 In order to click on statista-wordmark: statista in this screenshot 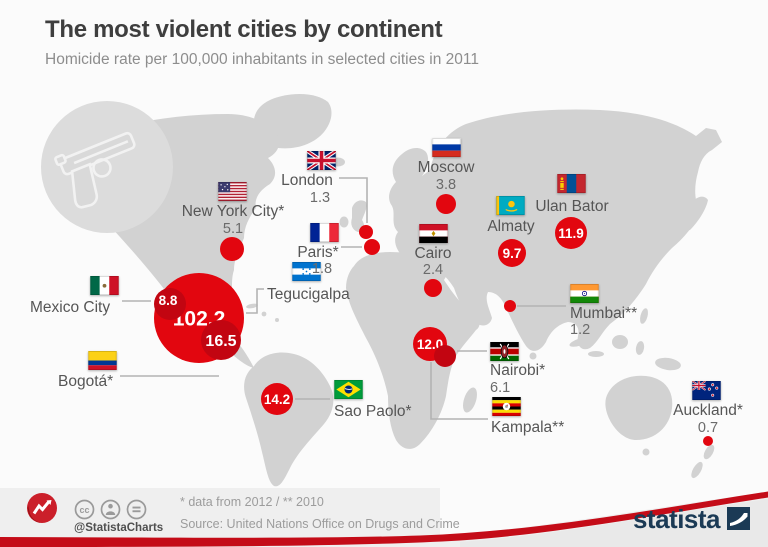, I will do `click(676, 518)`.